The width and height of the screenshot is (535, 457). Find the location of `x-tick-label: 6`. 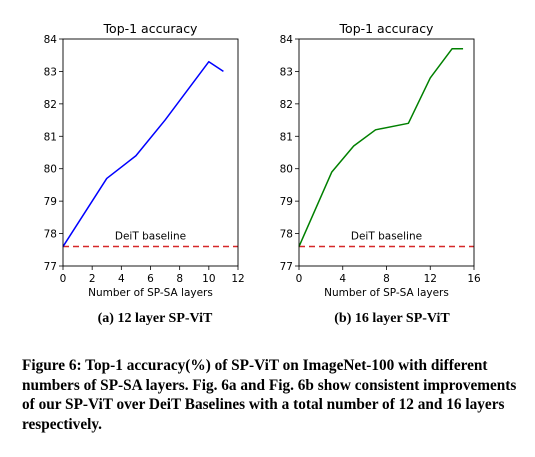

x-tick-label: 6 is located at coordinates (150, 279).